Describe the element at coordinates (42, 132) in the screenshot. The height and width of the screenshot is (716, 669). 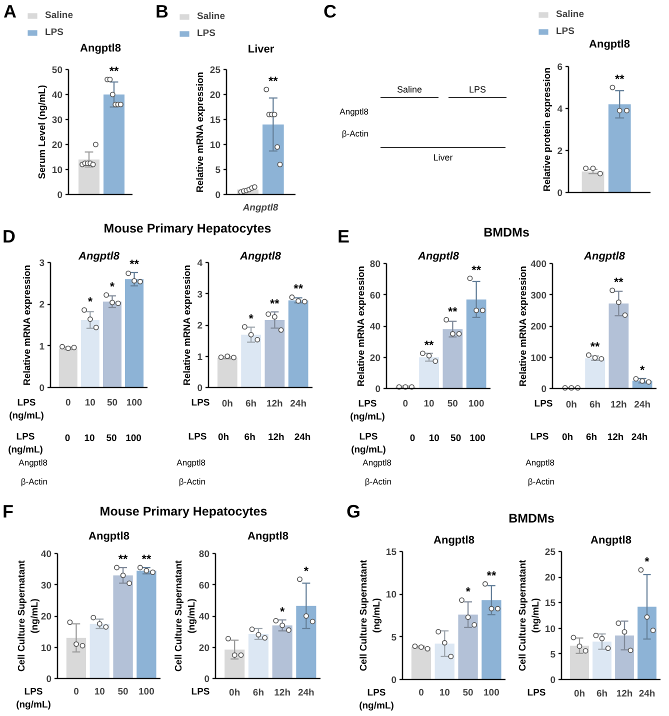
I see `y-axis-title: Serum Level (ng/mL)` at that location.